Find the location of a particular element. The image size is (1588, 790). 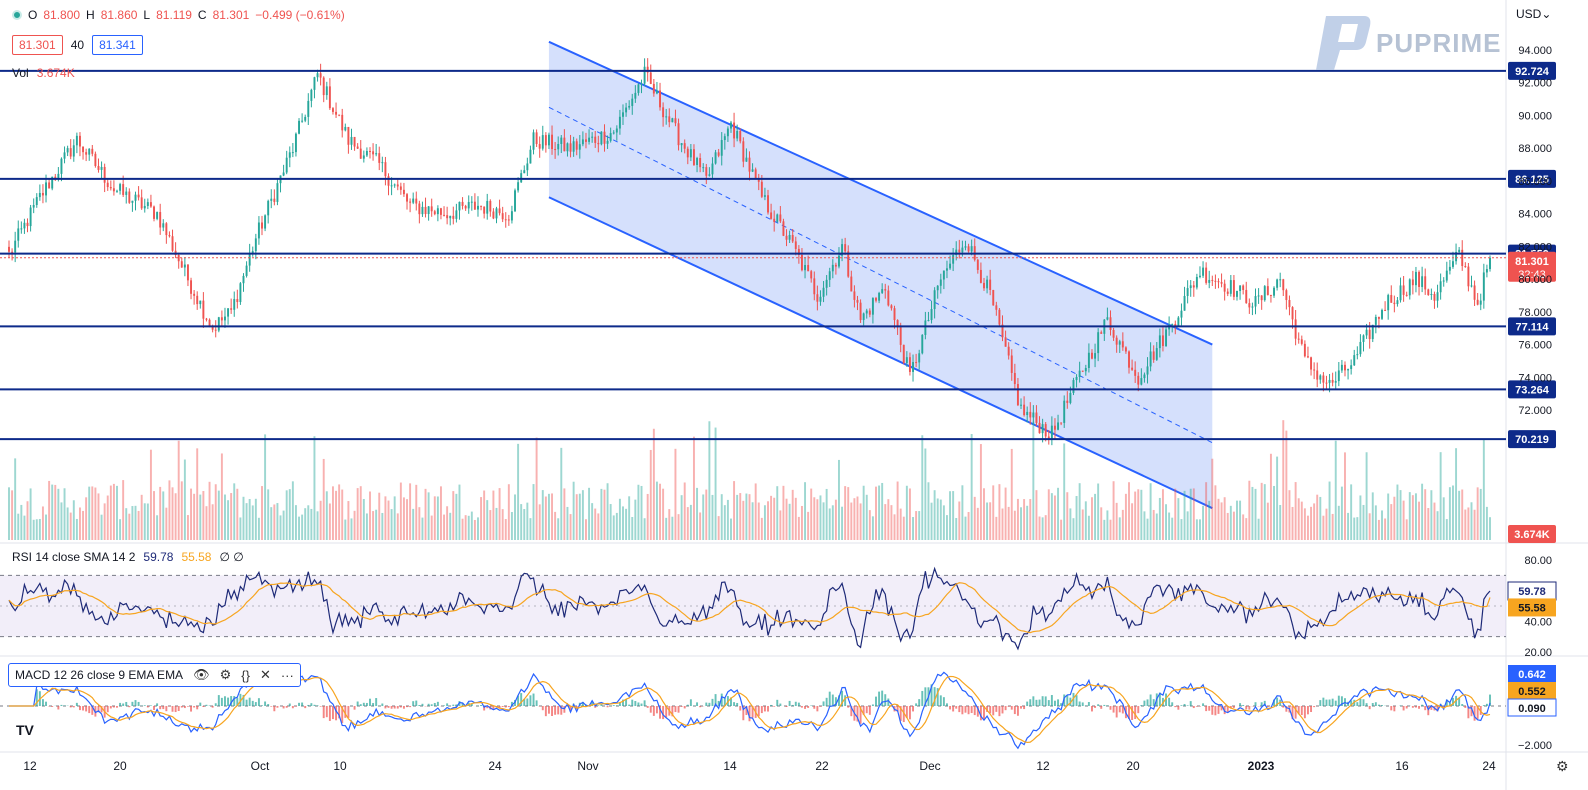

brand-logo-mark is located at coordinates (1343, 43).